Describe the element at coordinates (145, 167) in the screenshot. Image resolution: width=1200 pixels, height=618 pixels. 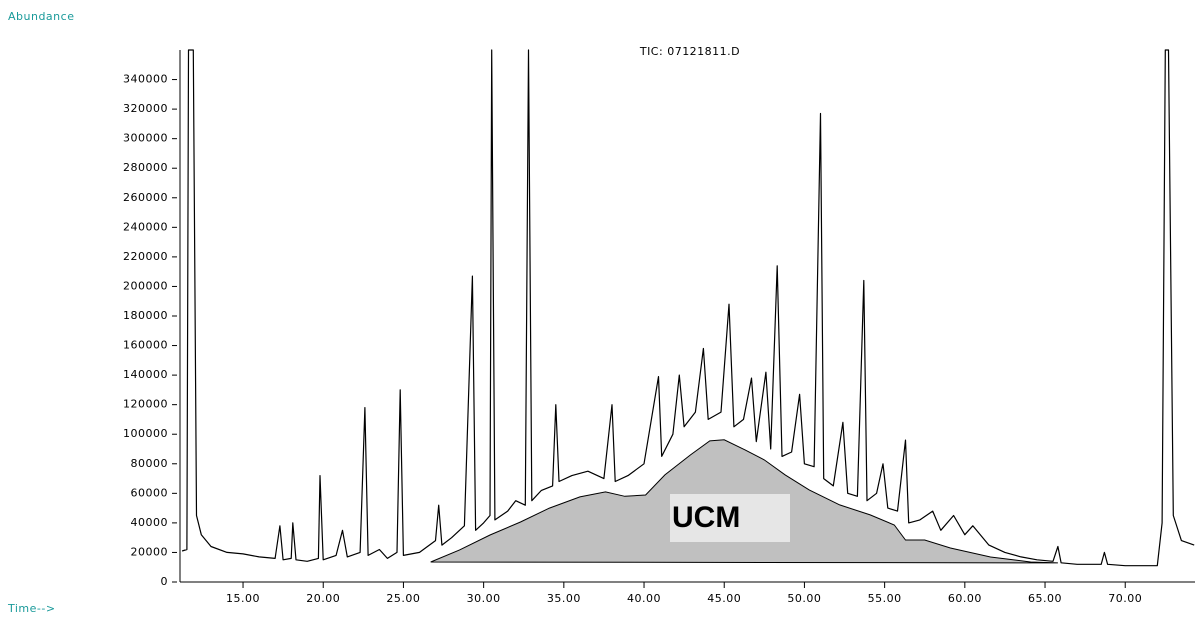
I see `y-tick-label: 280000` at that location.